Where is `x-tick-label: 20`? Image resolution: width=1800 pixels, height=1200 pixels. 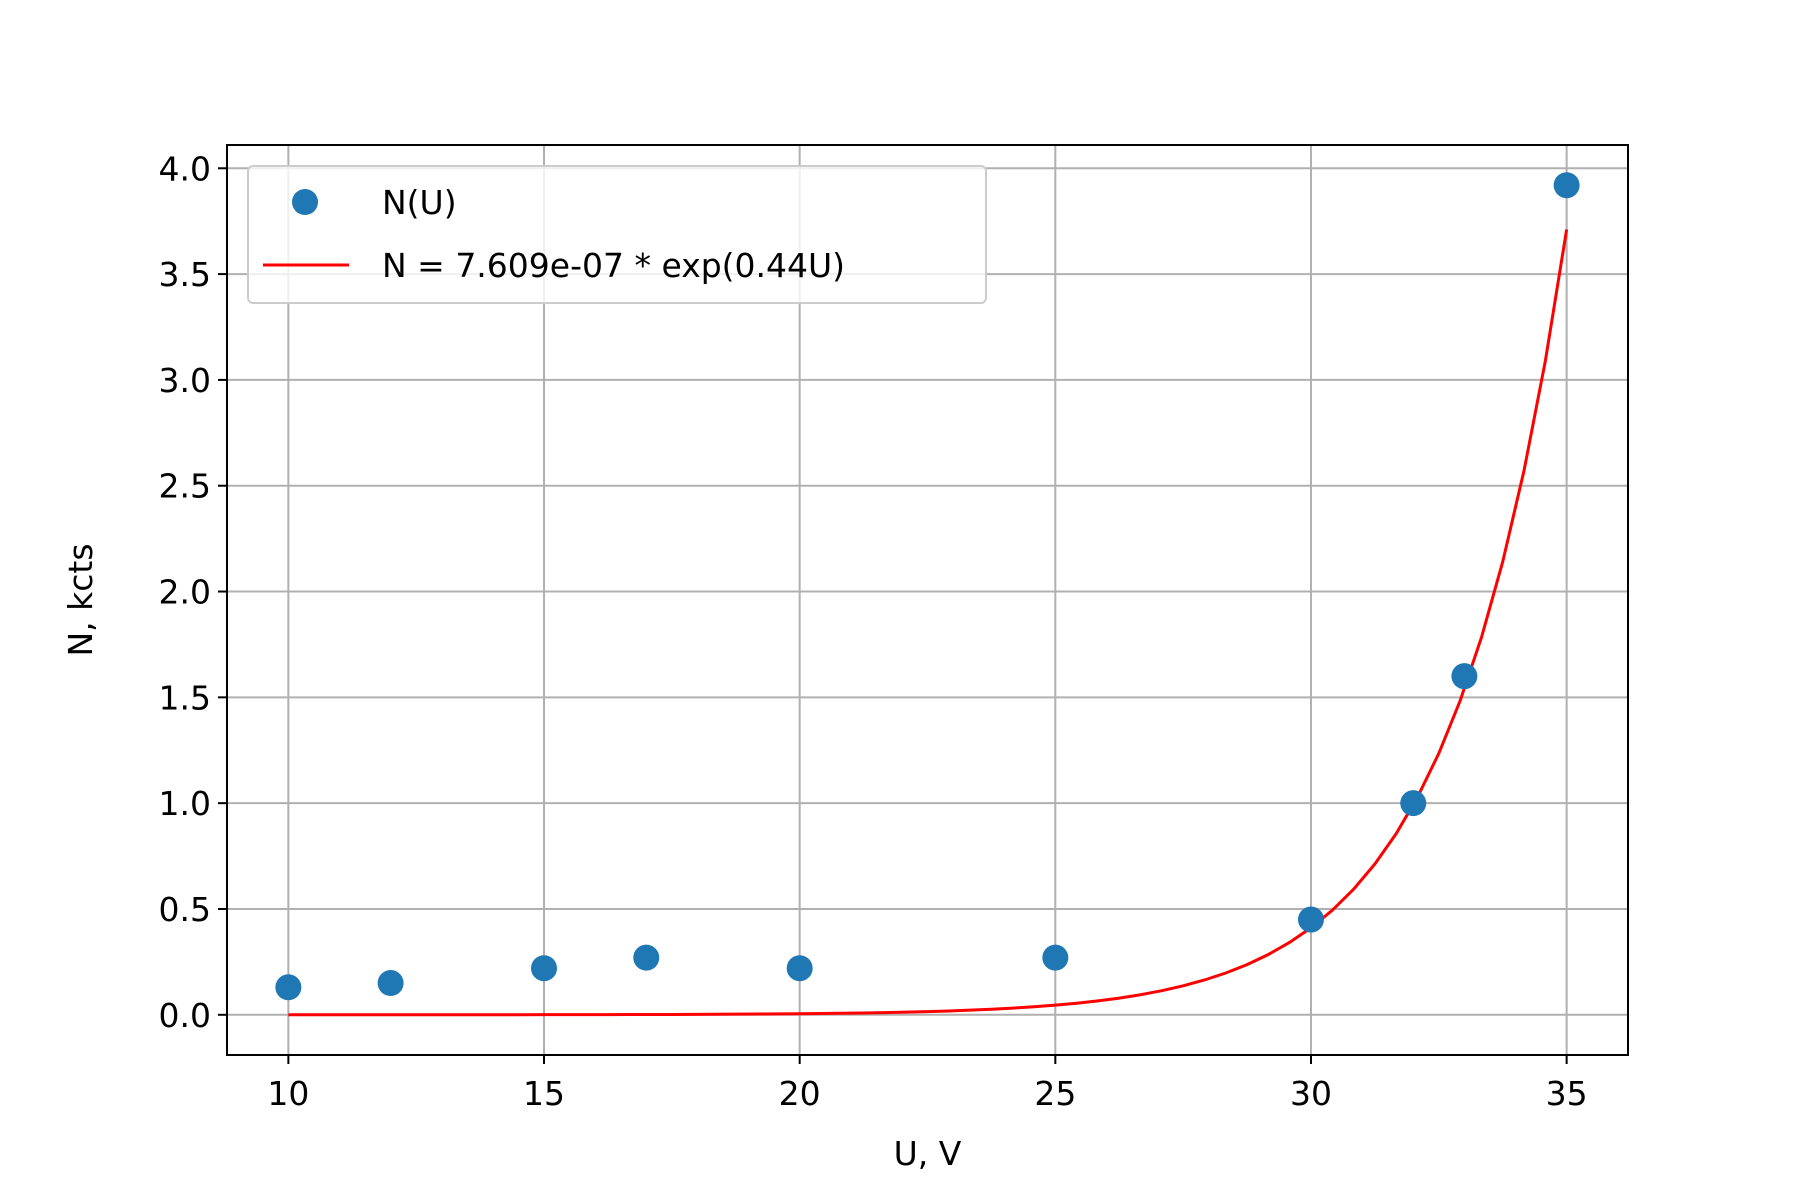
x-tick-label: 20 is located at coordinates (800, 1093).